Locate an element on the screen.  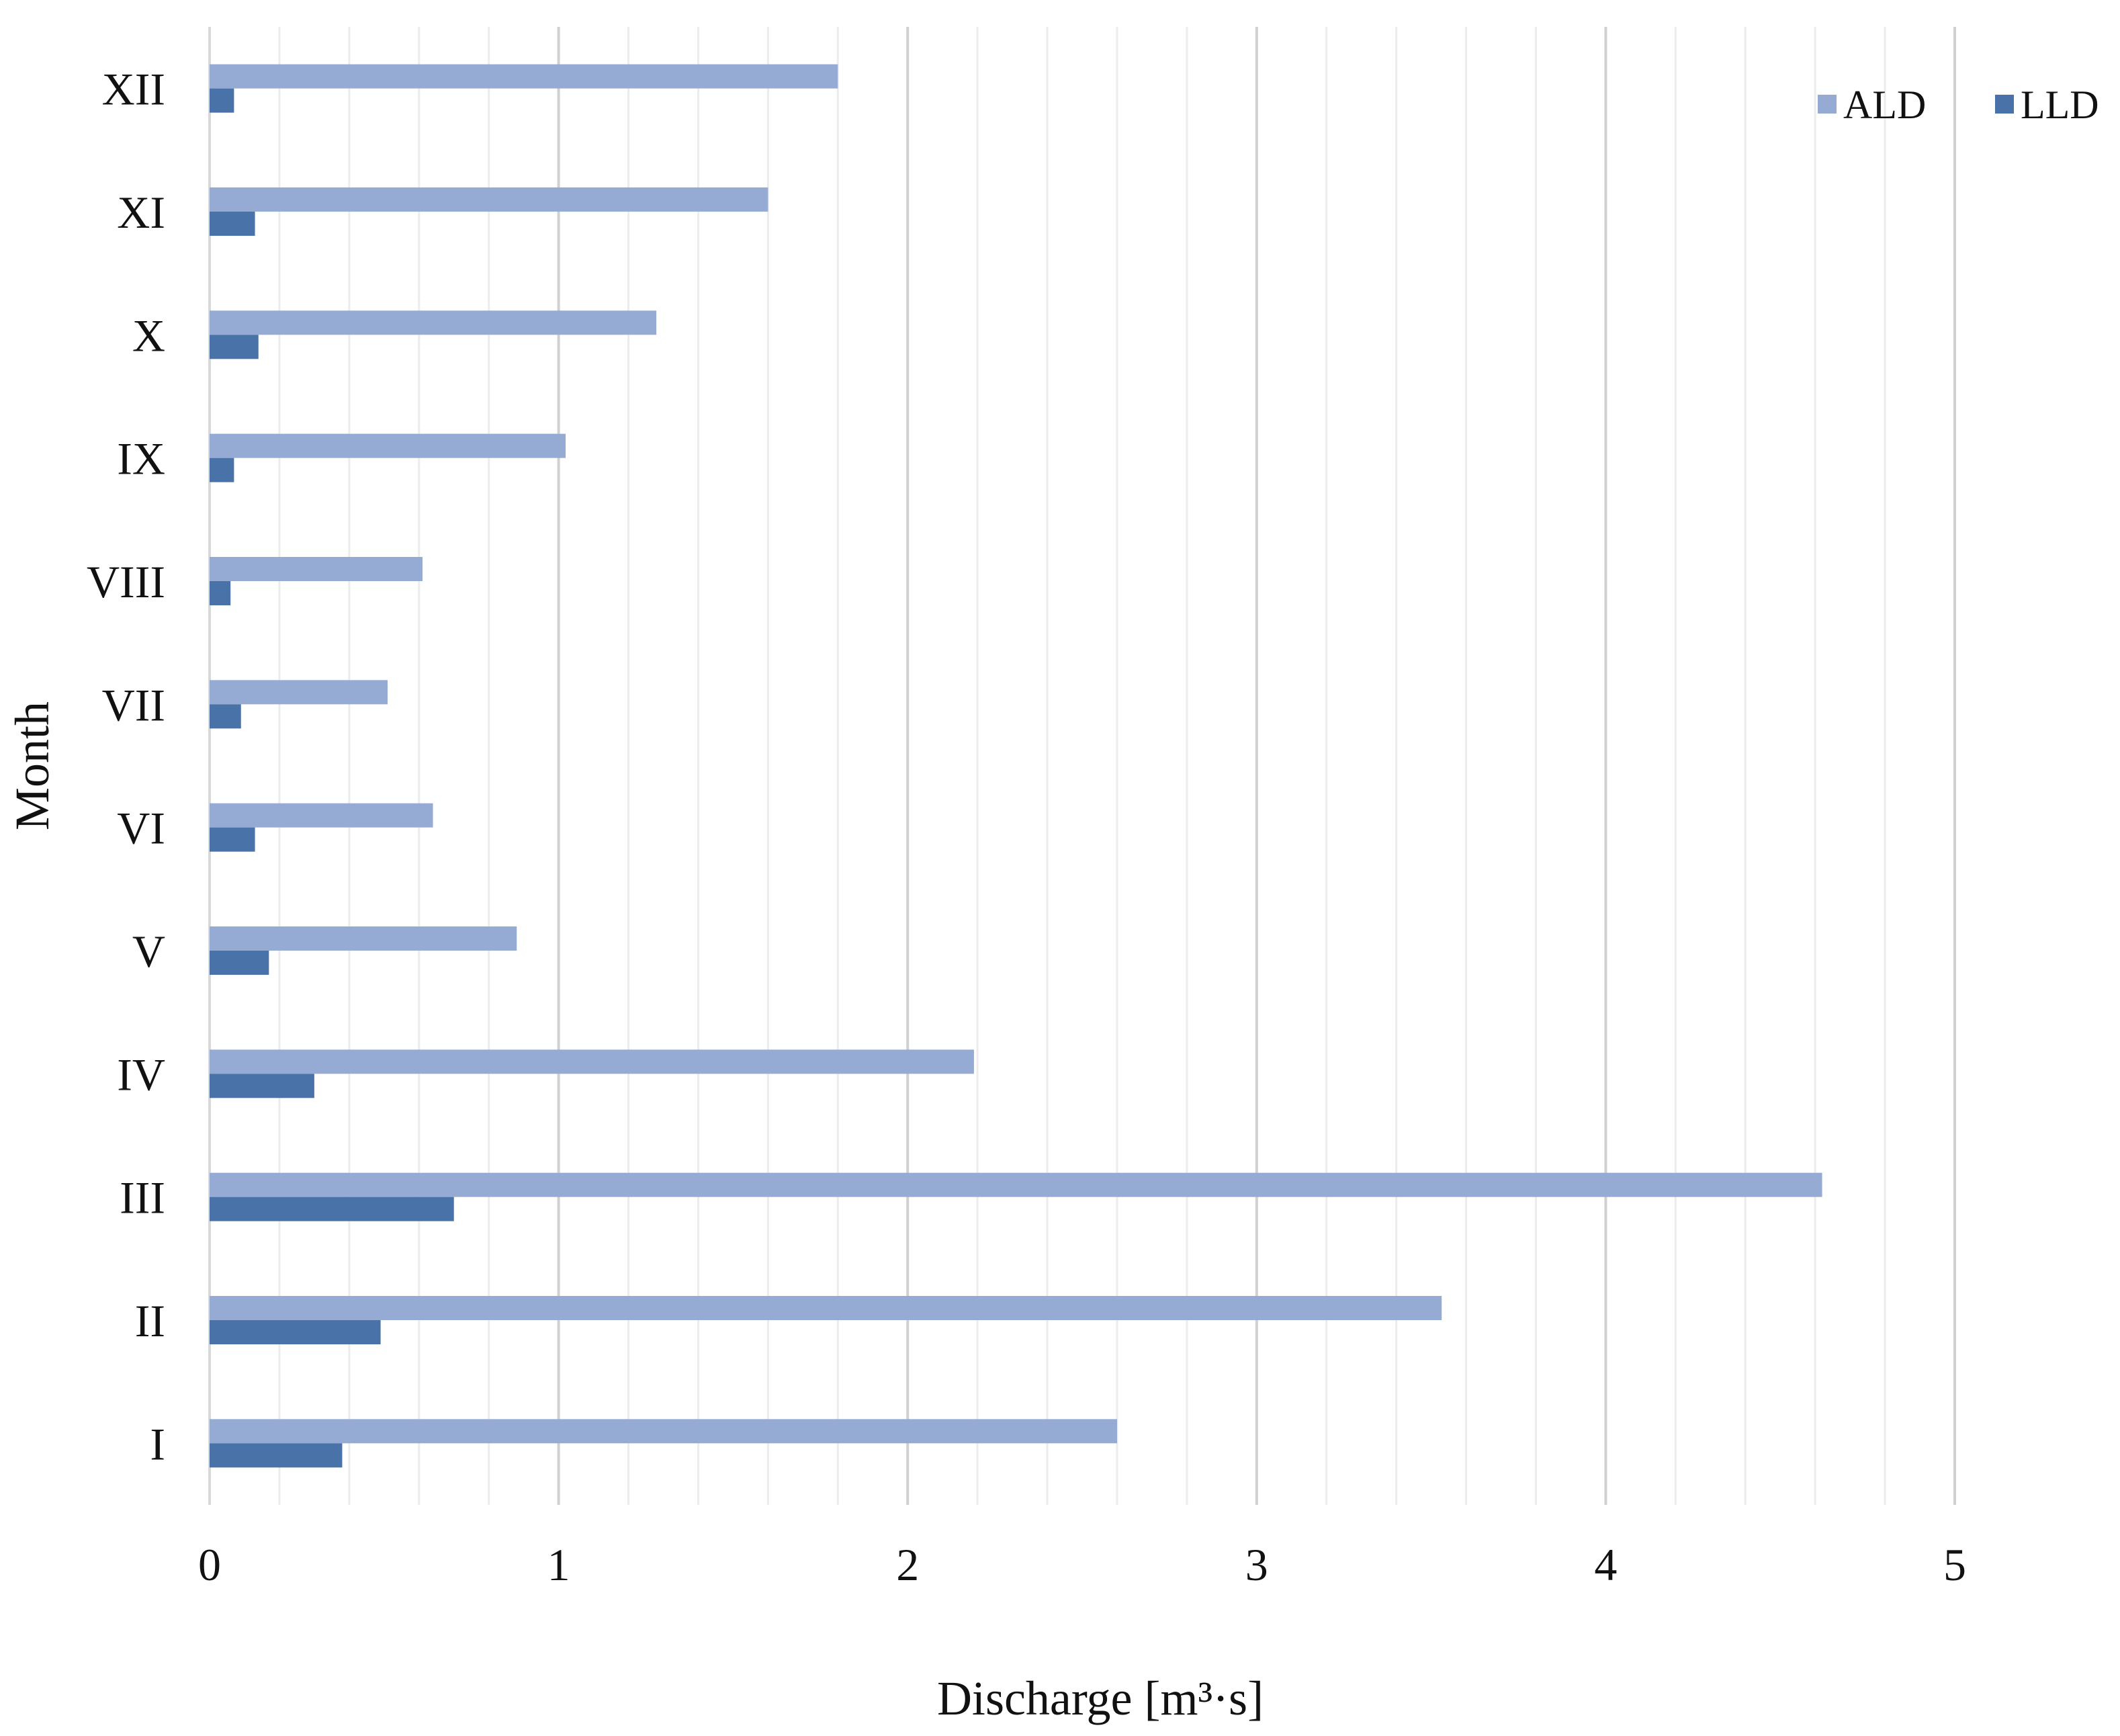
bar-ald-i is located at coordinates (663, 1432).